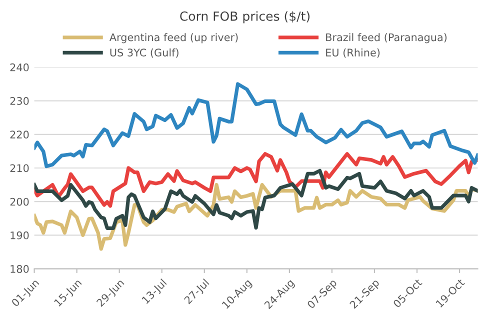 The image size is (490, 320). What do you see at coordinates (19, 168) in the screenshot?
I see `y-tick-label: 210` at bounding box center [19, 168].